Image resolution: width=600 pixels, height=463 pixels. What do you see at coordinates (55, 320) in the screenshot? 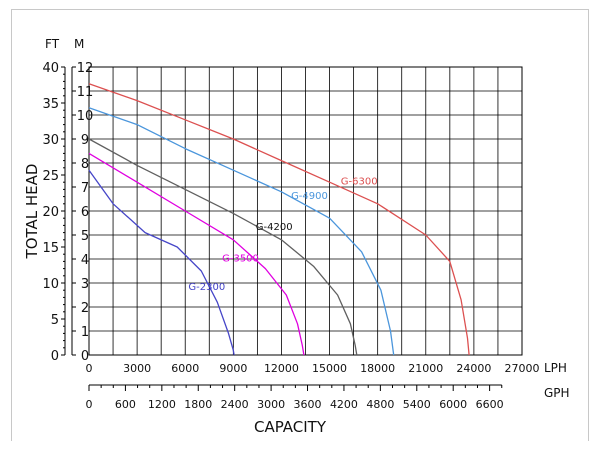
I see `ft-tick-label: 5` at bounding box center [55, 320].